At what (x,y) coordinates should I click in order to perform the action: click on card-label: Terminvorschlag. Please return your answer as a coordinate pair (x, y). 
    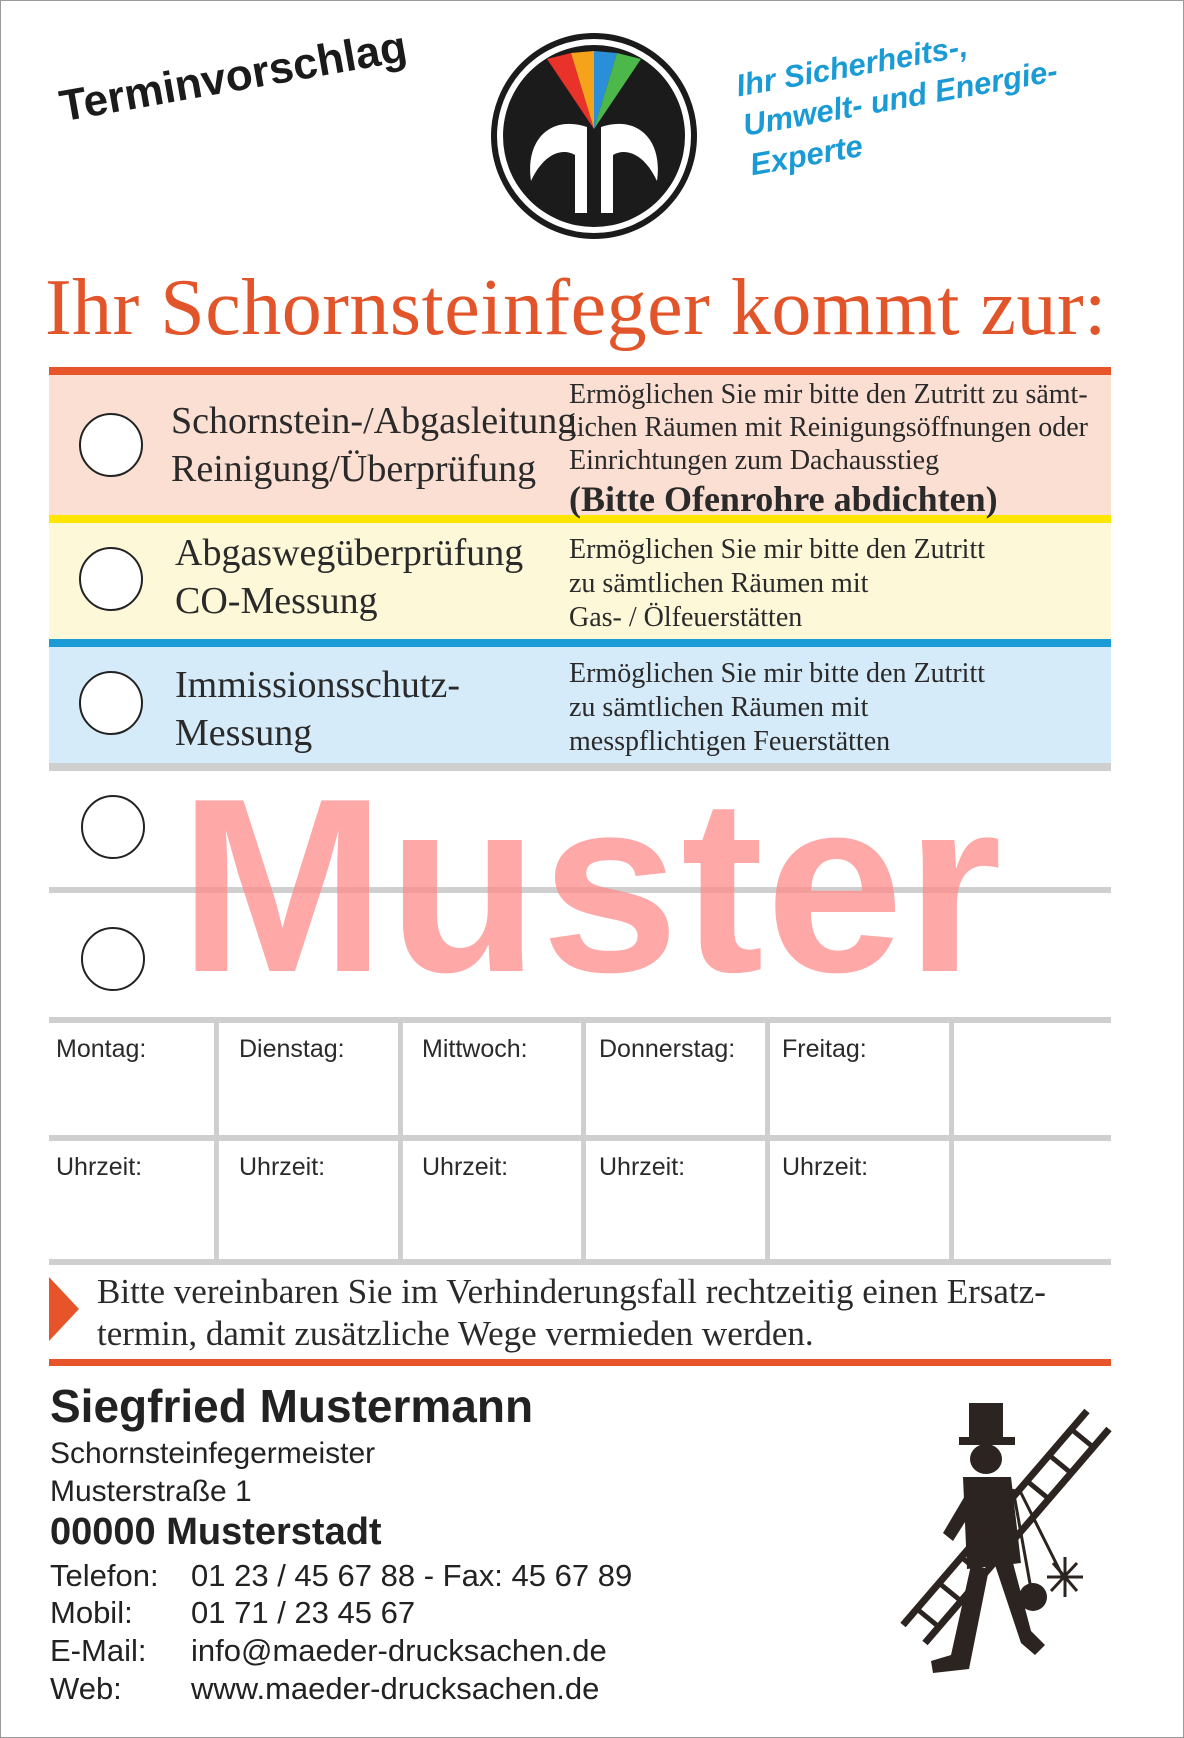
    Looking at the image, I should click on (233, 76).